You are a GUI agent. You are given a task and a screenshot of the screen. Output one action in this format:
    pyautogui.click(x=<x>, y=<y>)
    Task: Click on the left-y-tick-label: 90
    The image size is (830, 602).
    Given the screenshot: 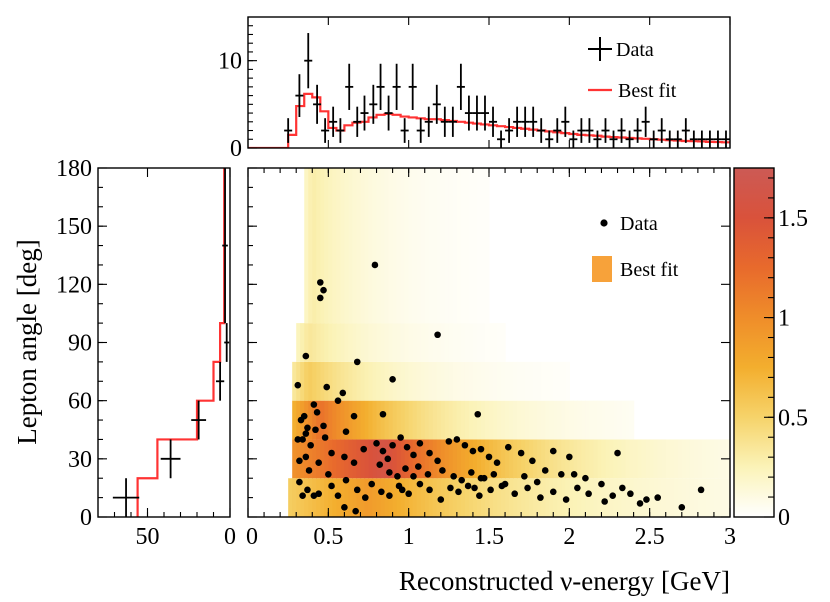 What is the action you would take?
    pyautogui.click(x=80, y=344)
    